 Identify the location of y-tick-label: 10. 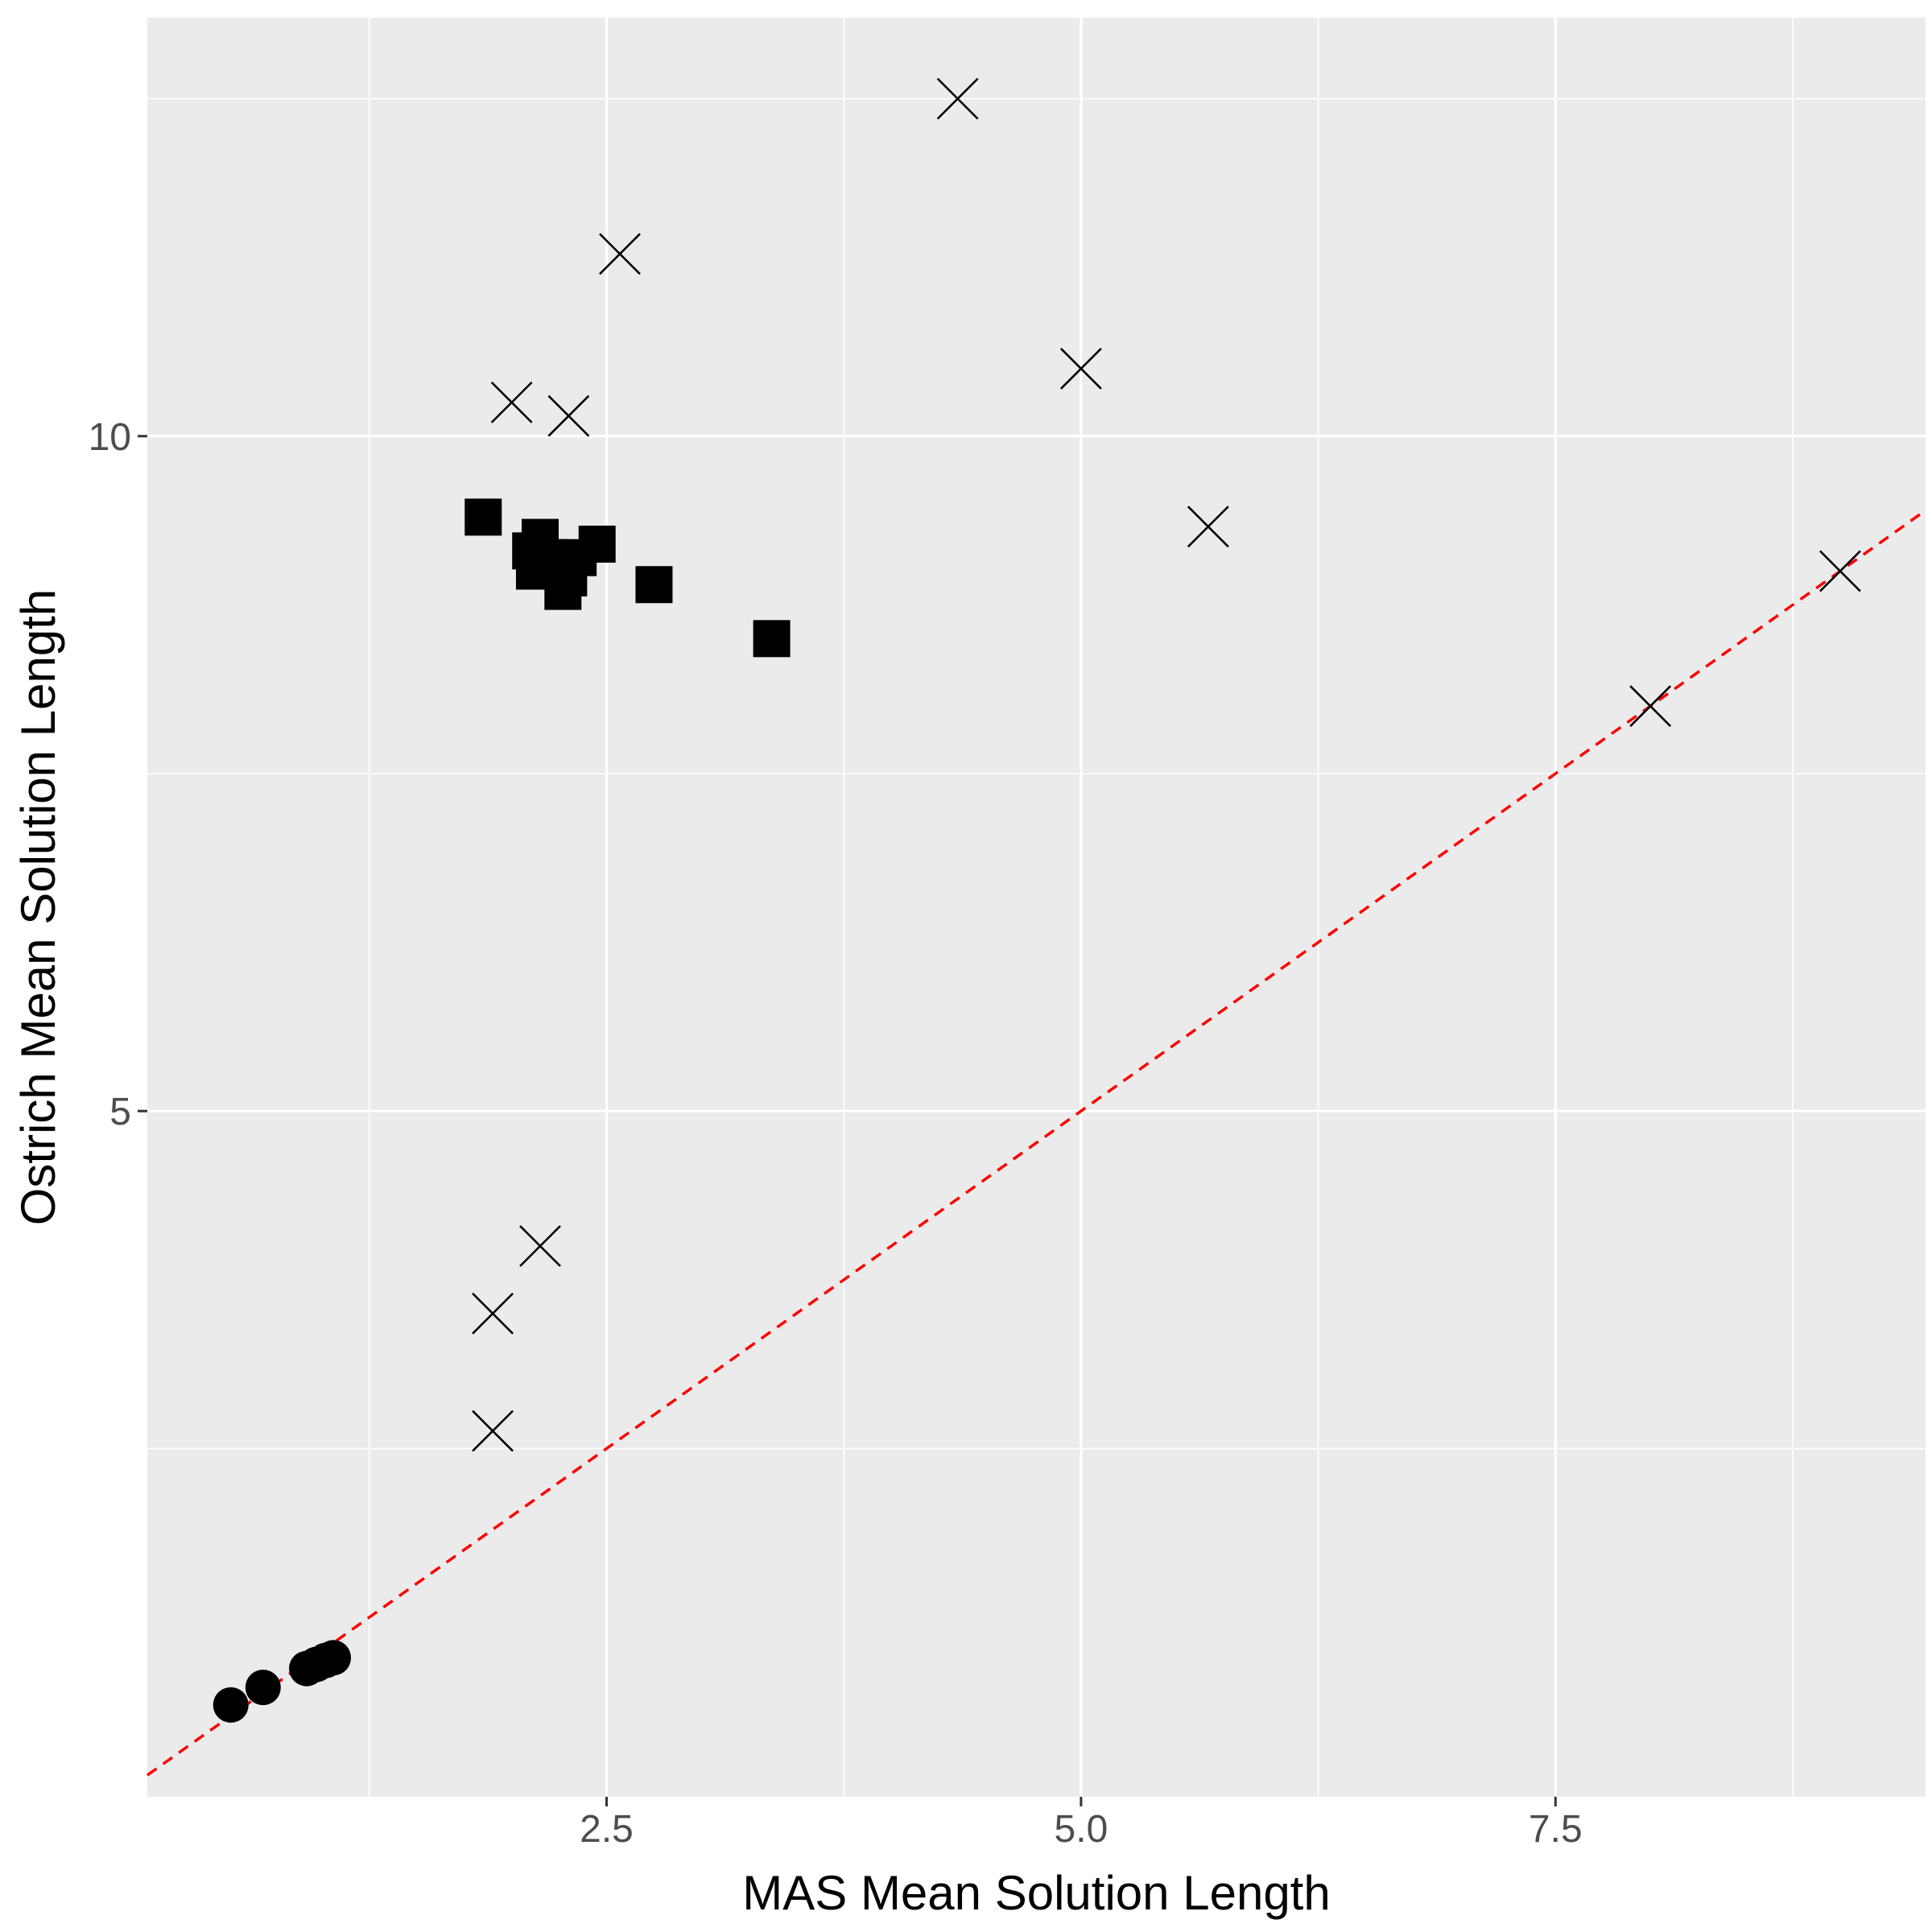
(110, 437).